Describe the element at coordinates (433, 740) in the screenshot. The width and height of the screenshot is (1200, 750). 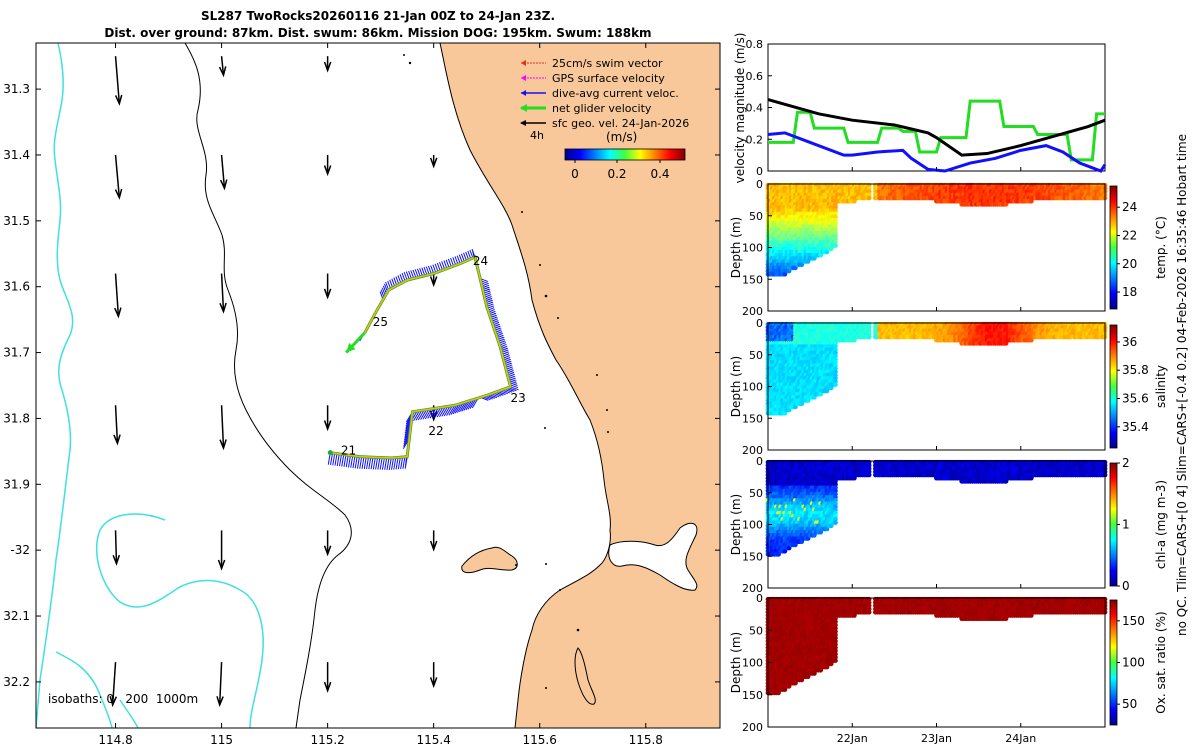
I see `map-xtick-3: 115.4` at that location.